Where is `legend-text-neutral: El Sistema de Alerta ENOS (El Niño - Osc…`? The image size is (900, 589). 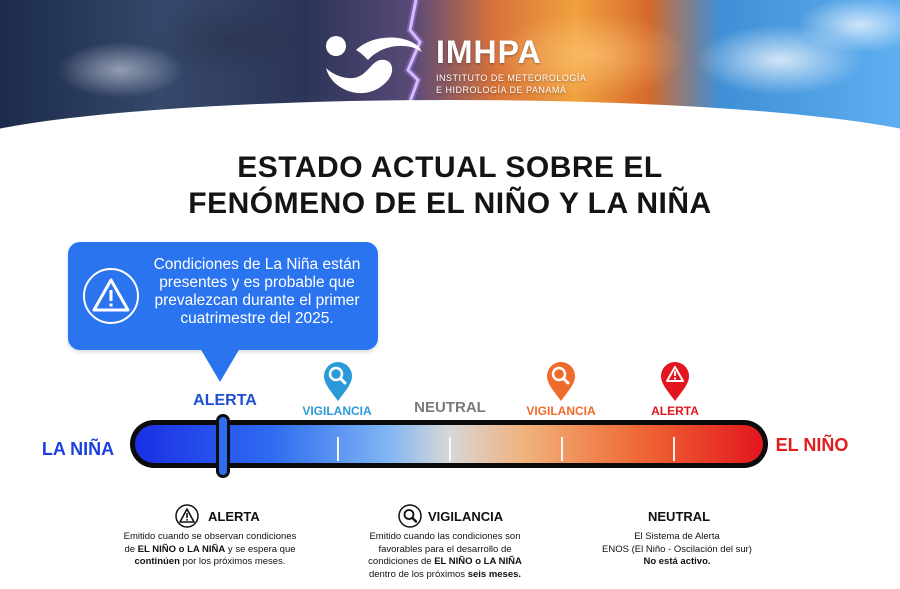
legend-text-neutral: El Sistema de Alerta ENOS (El Niño - Osc… is located at coordinates (677, 550).